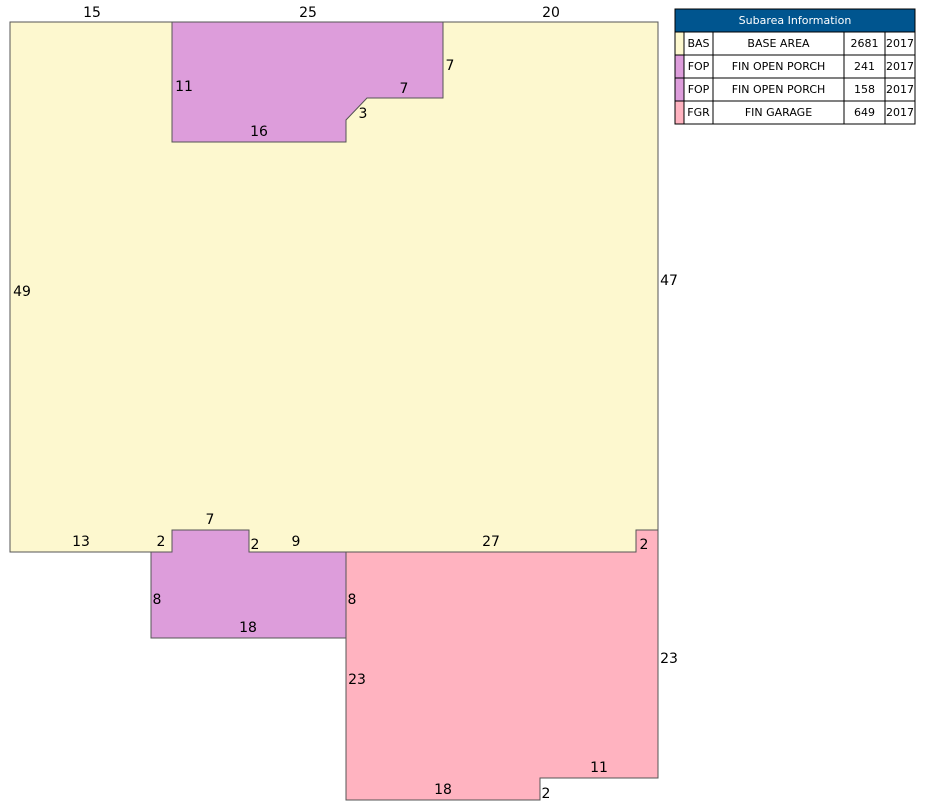  Describe the element at coordinates (865, 43) in the screenshot. I see `cell-text: 2681` at that location.